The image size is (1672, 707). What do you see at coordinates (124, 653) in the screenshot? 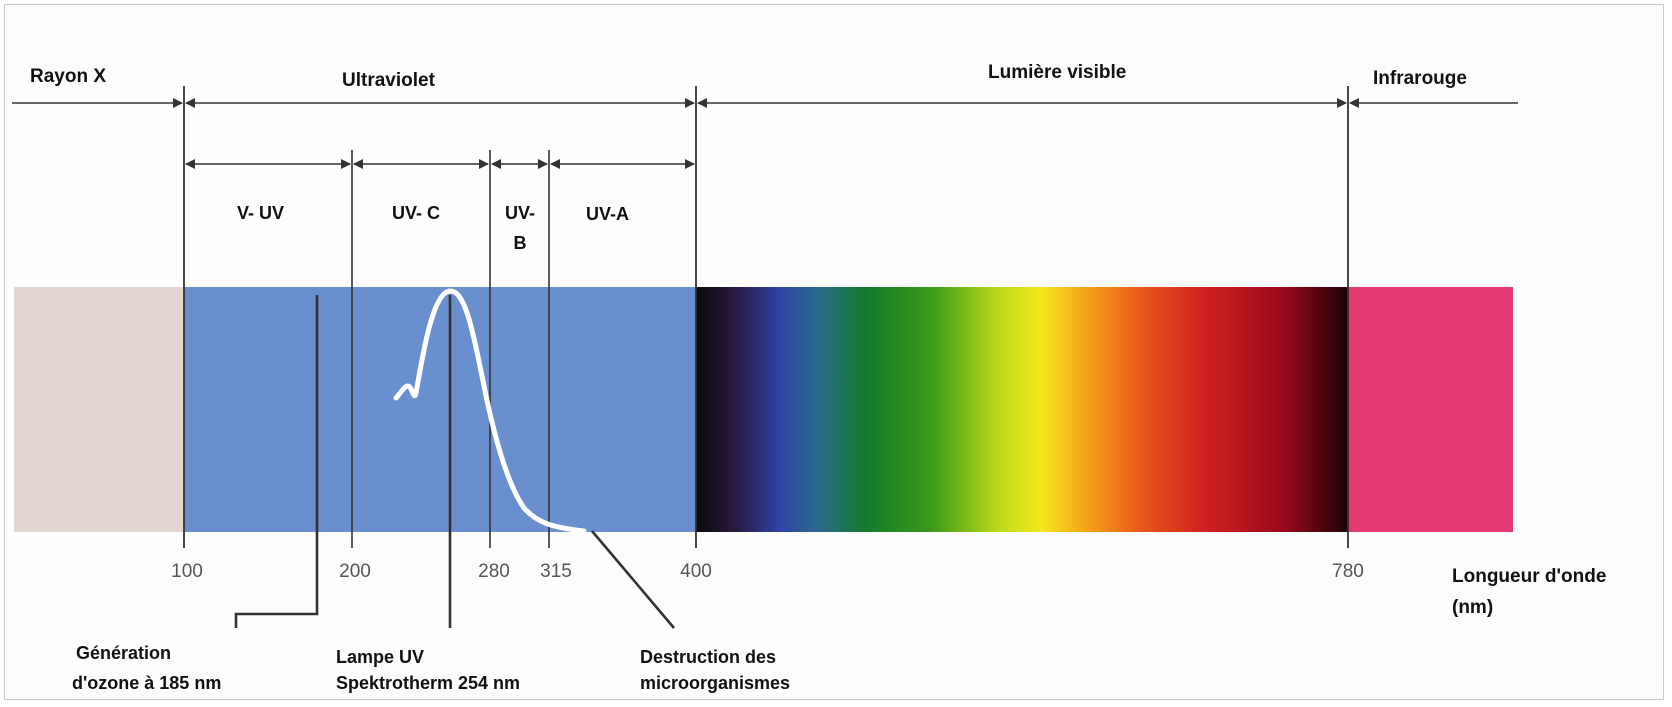
I see `ozone-label-line1: Génération` at bounding box center [124, 653].